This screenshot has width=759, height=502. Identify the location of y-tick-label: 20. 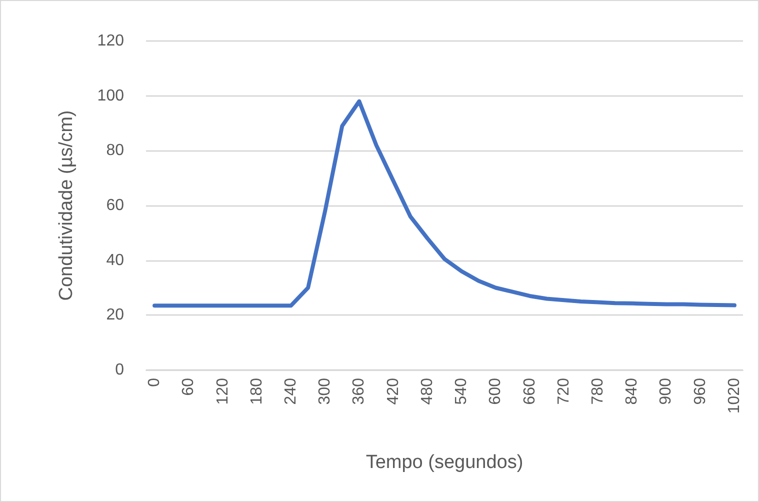
(115, 315).